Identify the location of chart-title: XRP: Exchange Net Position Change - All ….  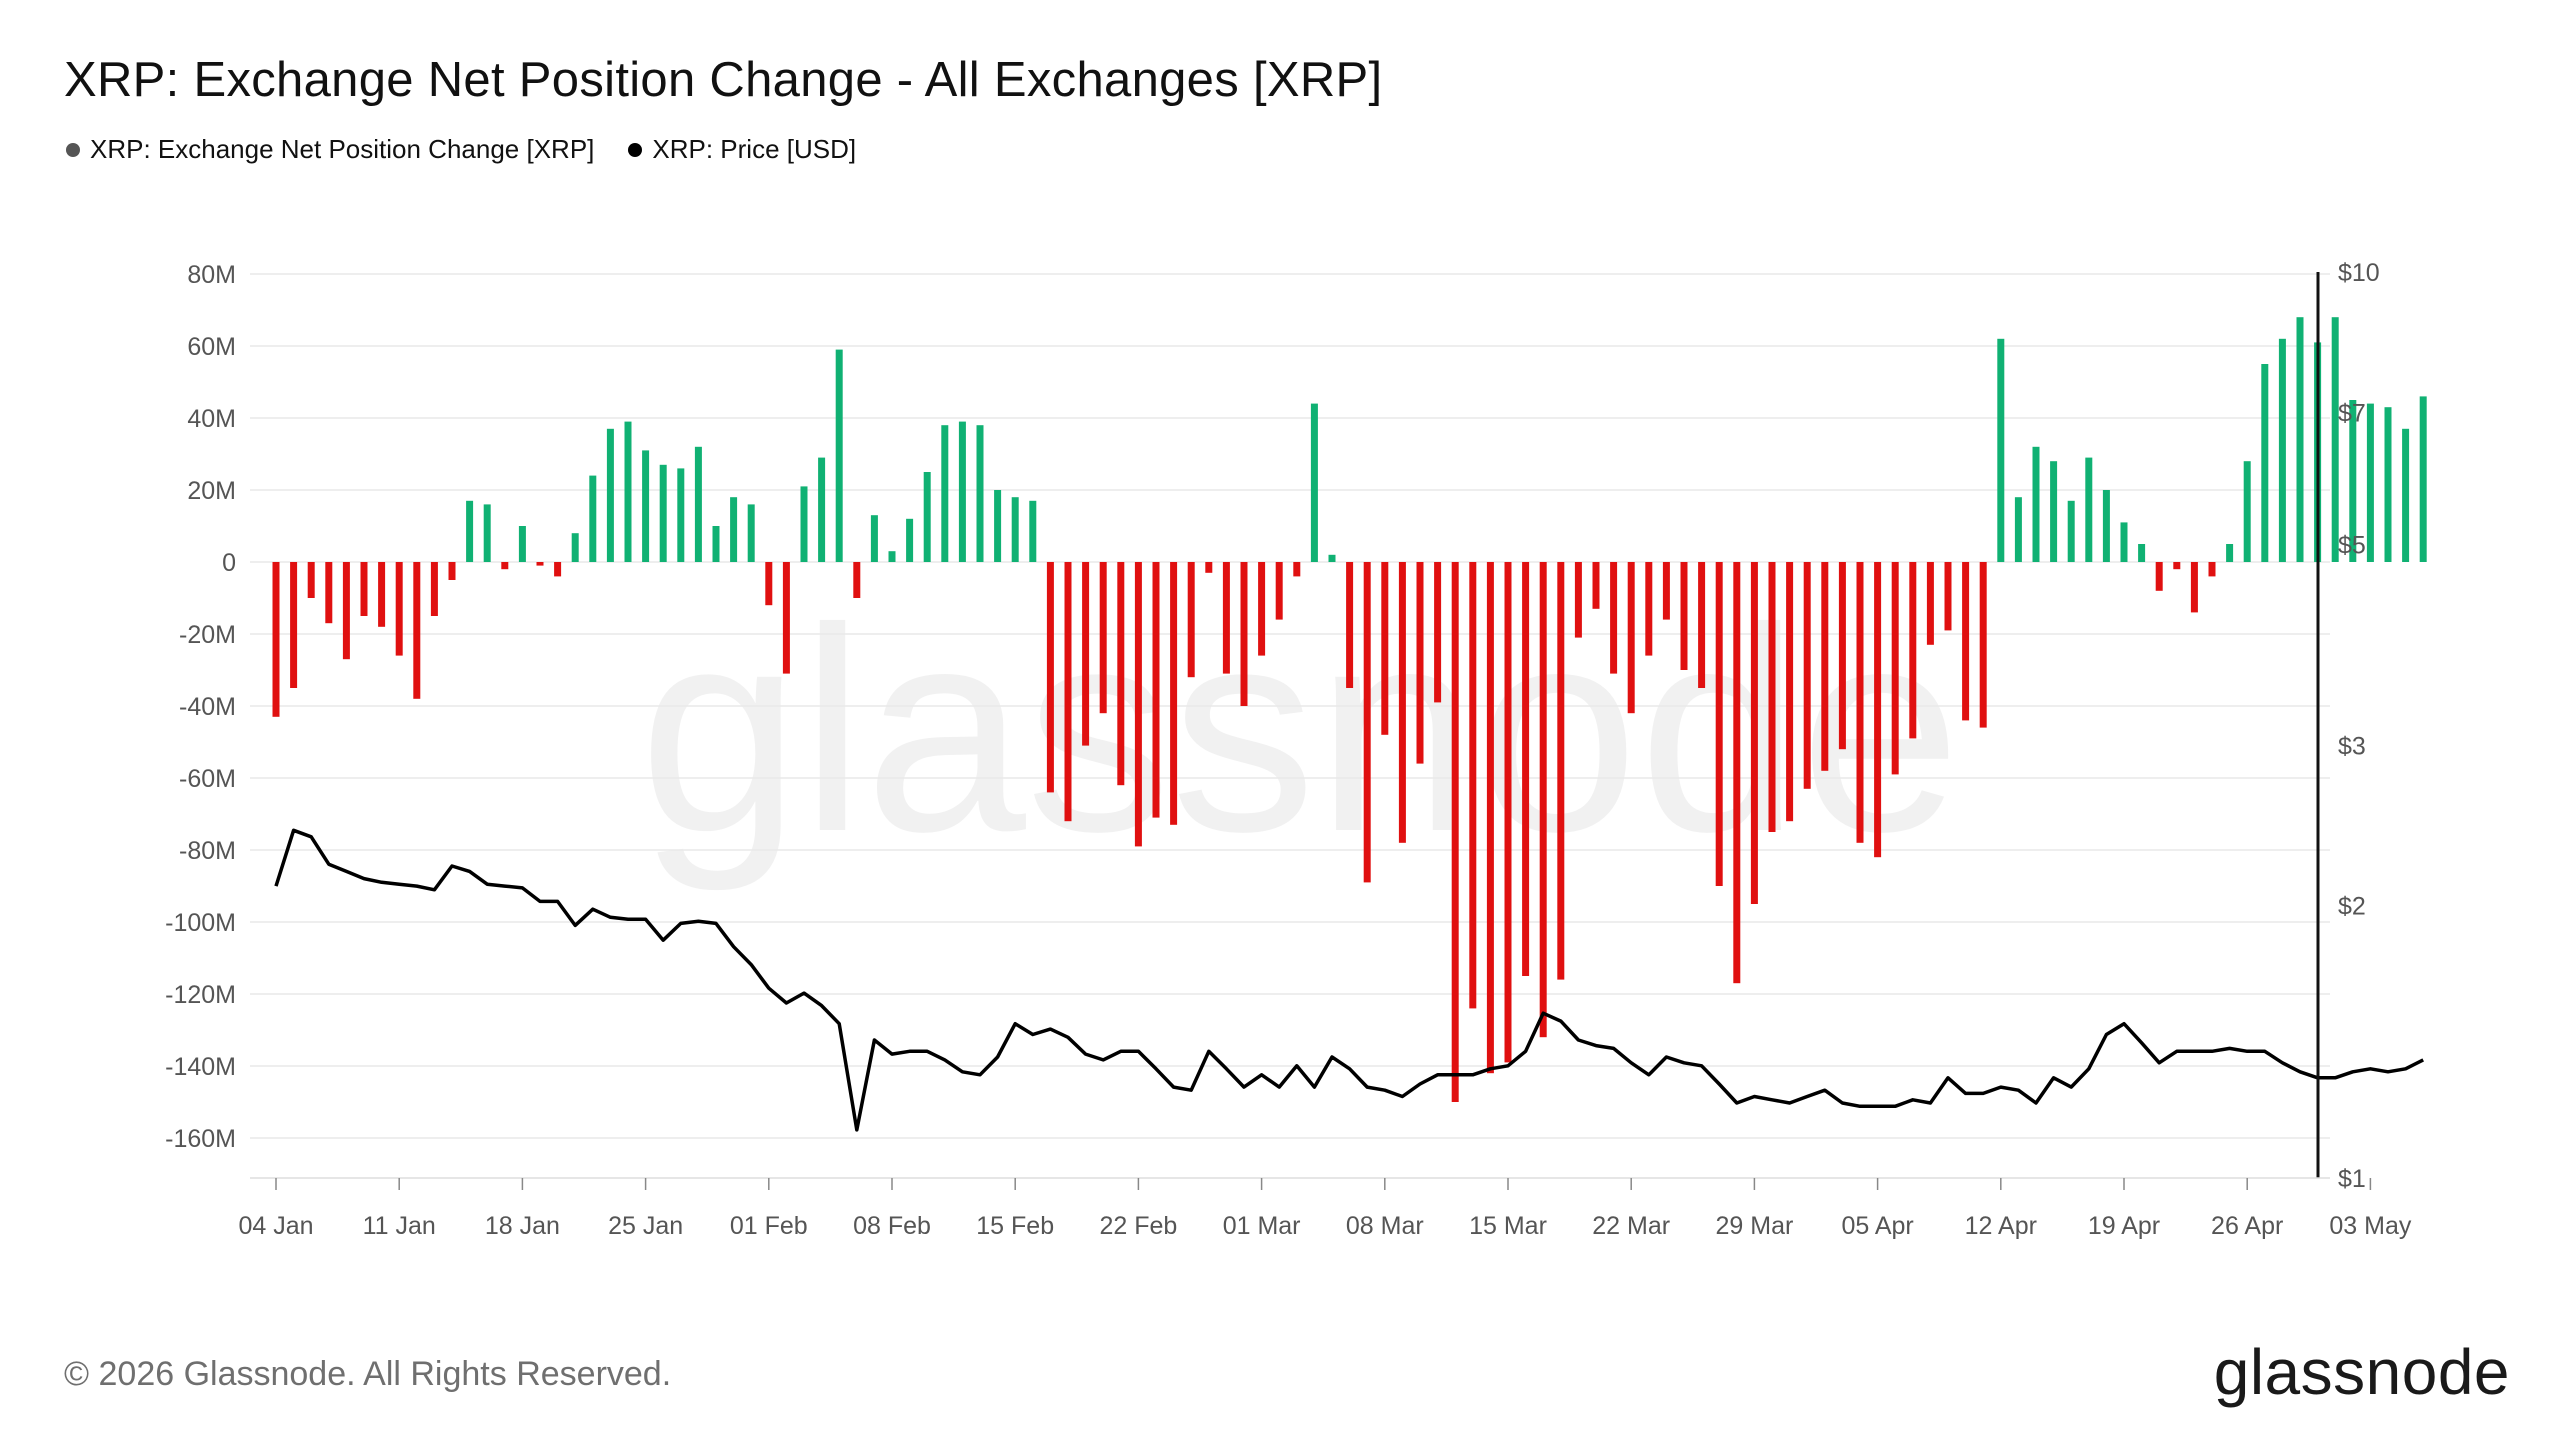
(723, 80).